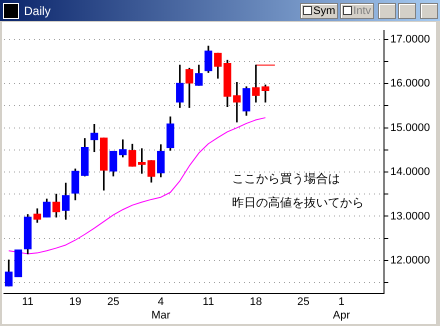 The image size is (440, 326). I want to click on y-tick-label: 16.0000, so click(410, 84).